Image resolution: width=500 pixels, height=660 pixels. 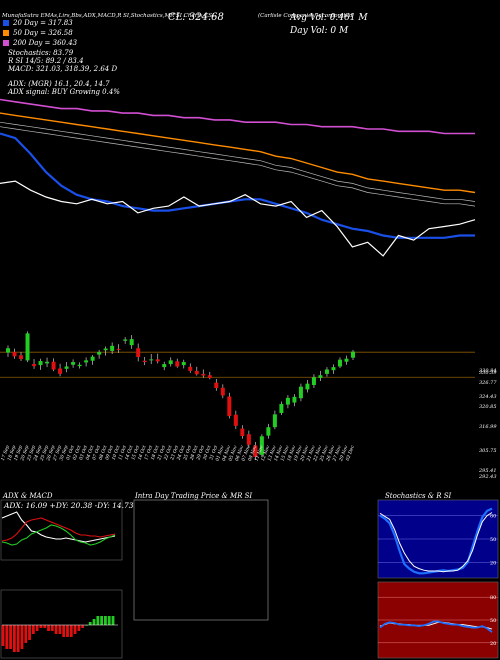 What do you see at coordinates (194, 496) in the screenshot?
I see `intraday-title: Intra Day Trading Price & MR SI` at bounding box center [194, 496].